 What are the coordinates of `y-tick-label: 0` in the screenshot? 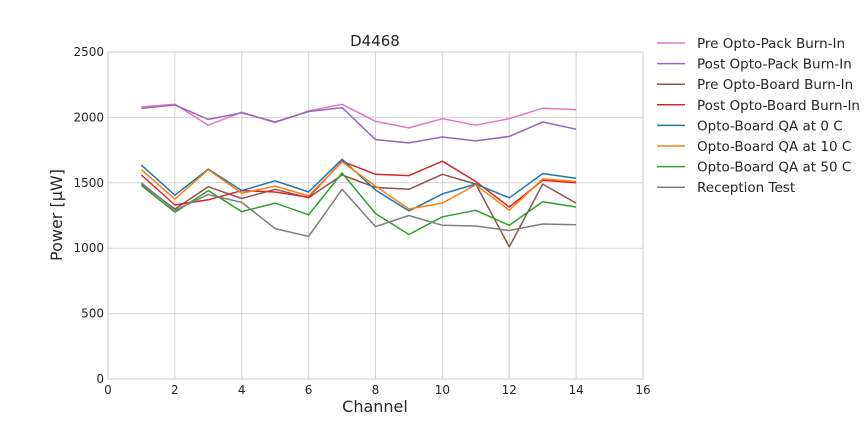 It's located at (100, 379).